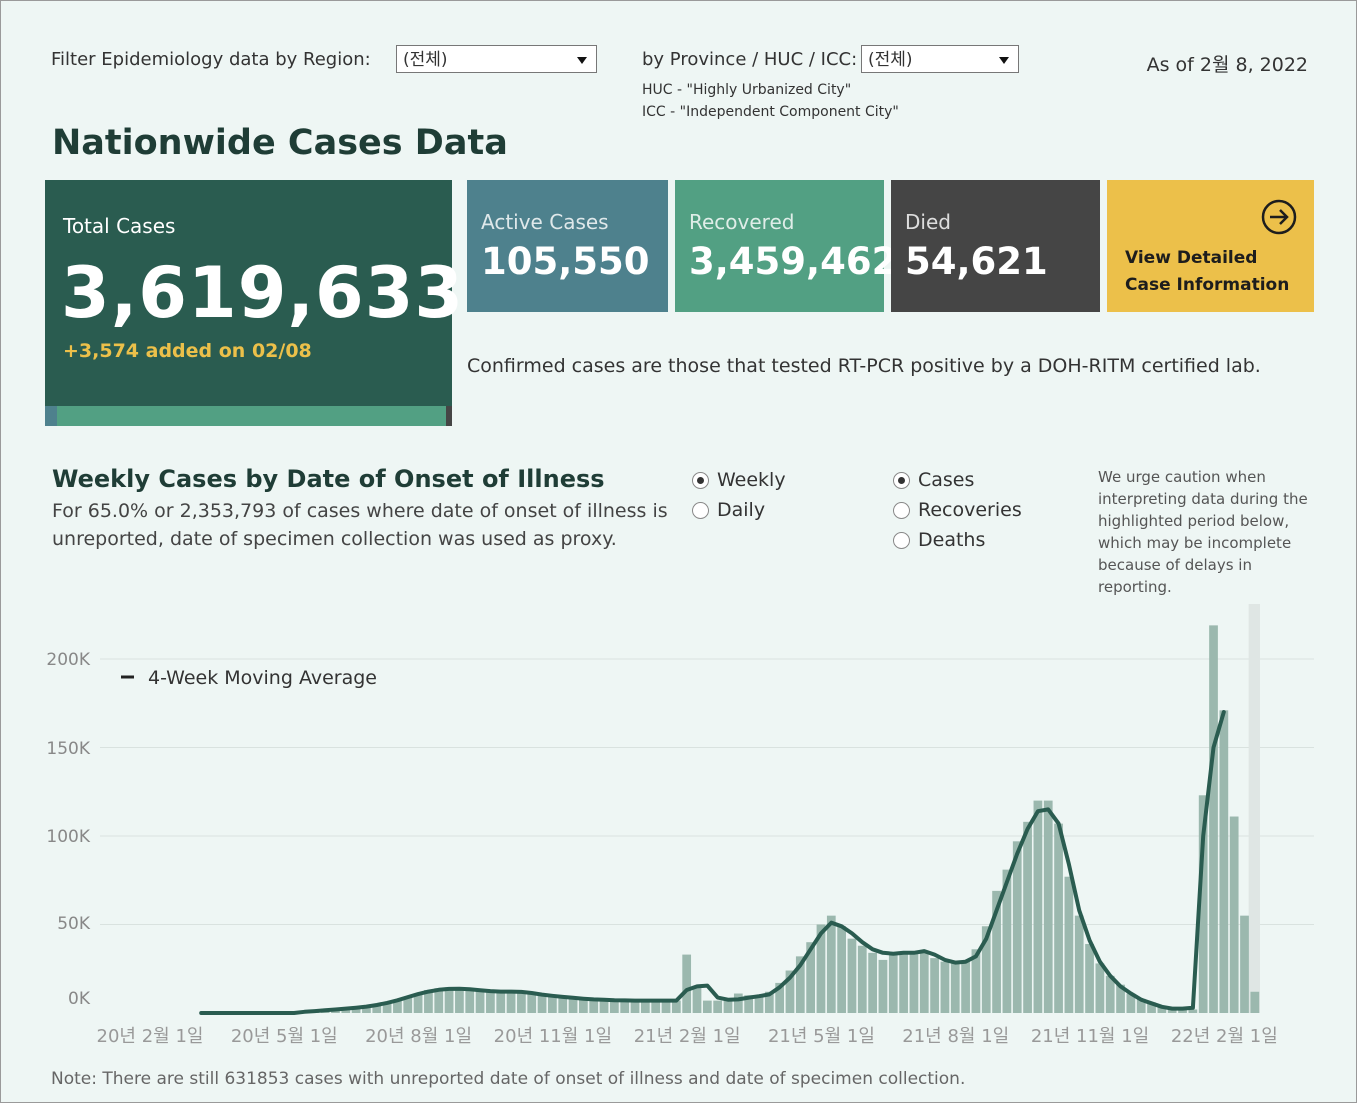 The height and width of the screenshot is (1103, 1357). Describe the element at coordinates (328, 479) in the screenshot. I see `section-title: Weekly Cases by Date of Onset of Illness` at that location.